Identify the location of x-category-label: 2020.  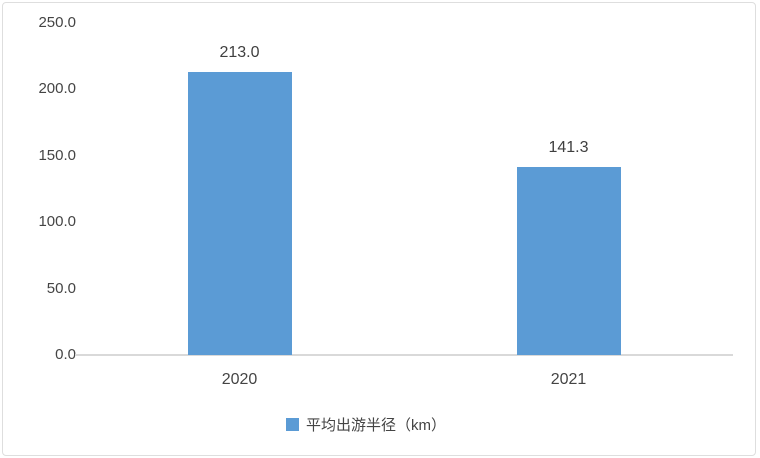
(239, 379).